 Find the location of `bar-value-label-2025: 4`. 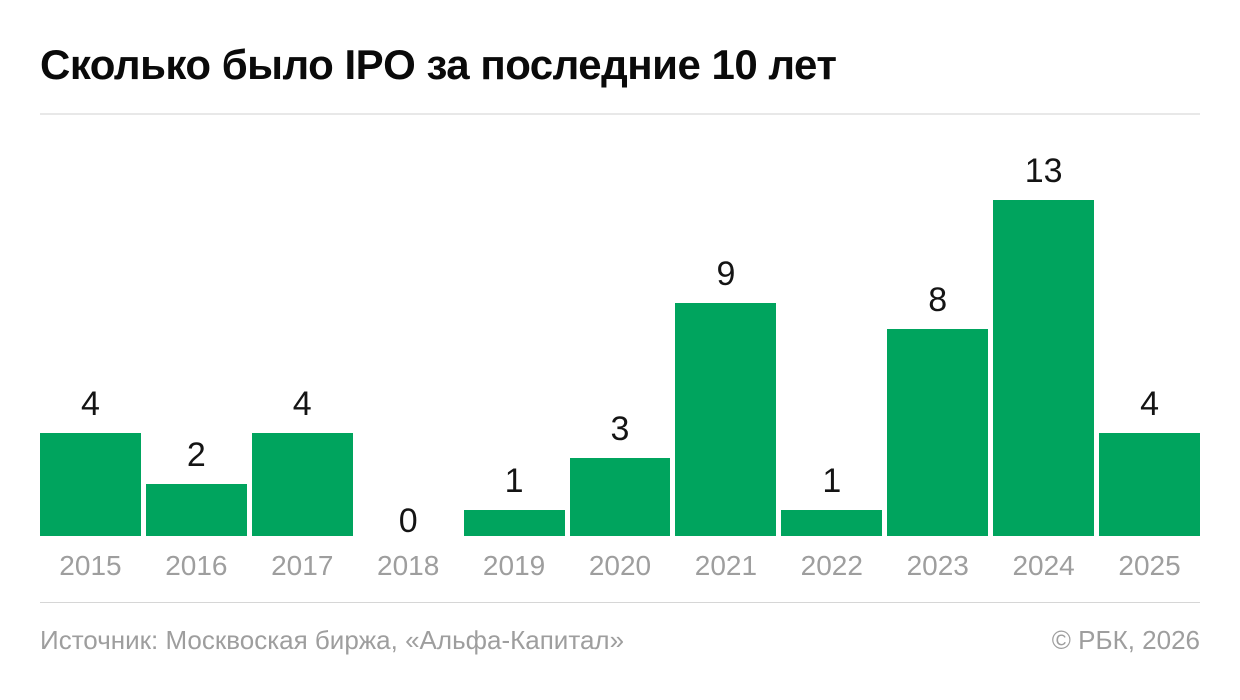

bar-value-label-2025: 4 is located at coordinates (1149, 403).